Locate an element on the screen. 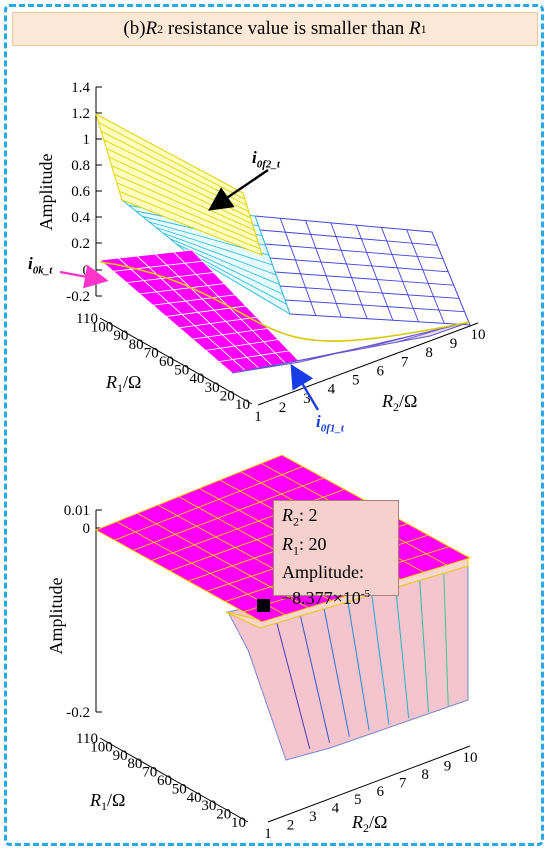 This screenshot has width=550, height=851. i0f2-boundary-curve is located at coordinates (285, 301).